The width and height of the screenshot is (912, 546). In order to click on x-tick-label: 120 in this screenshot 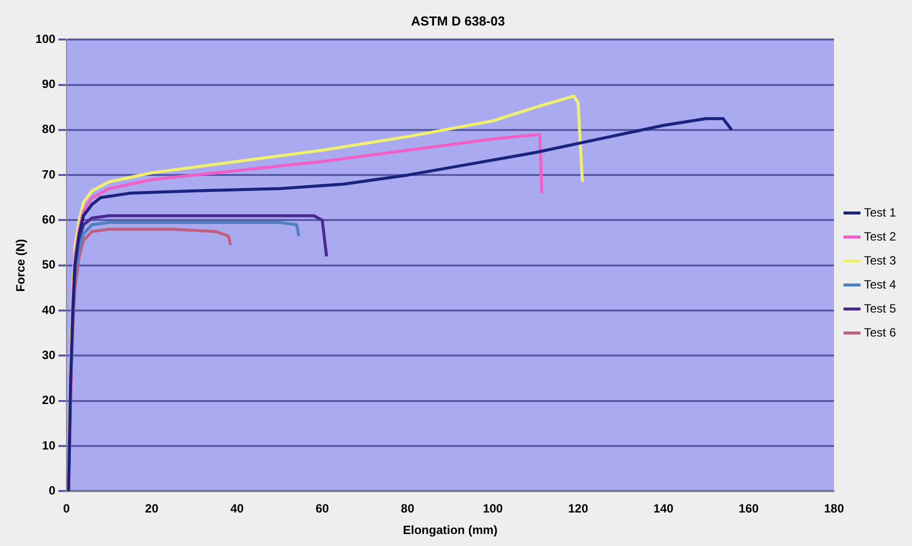, I will do `click(578, 509)`.